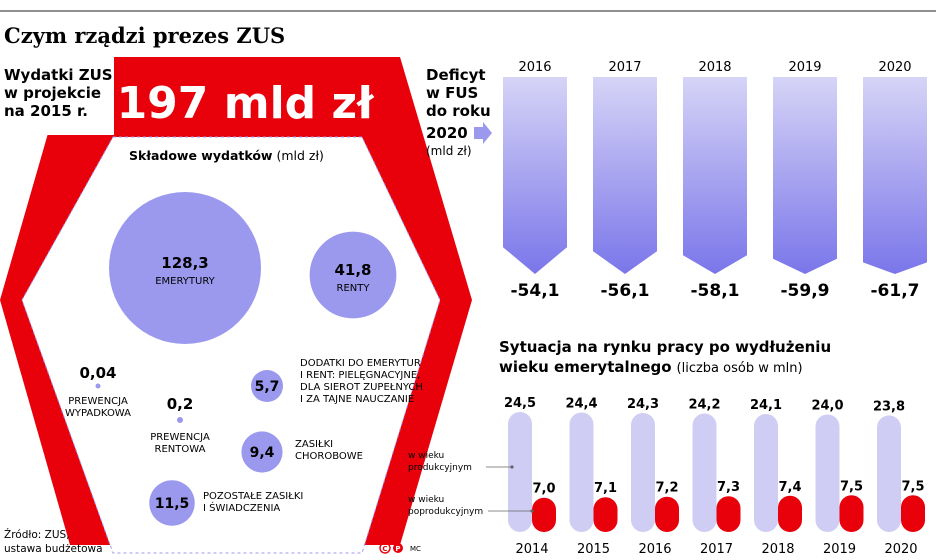  Describe the element at coordinates (37, 534) in the screenshot. I see `source-line1: Źródło: ZUS,` at that location.